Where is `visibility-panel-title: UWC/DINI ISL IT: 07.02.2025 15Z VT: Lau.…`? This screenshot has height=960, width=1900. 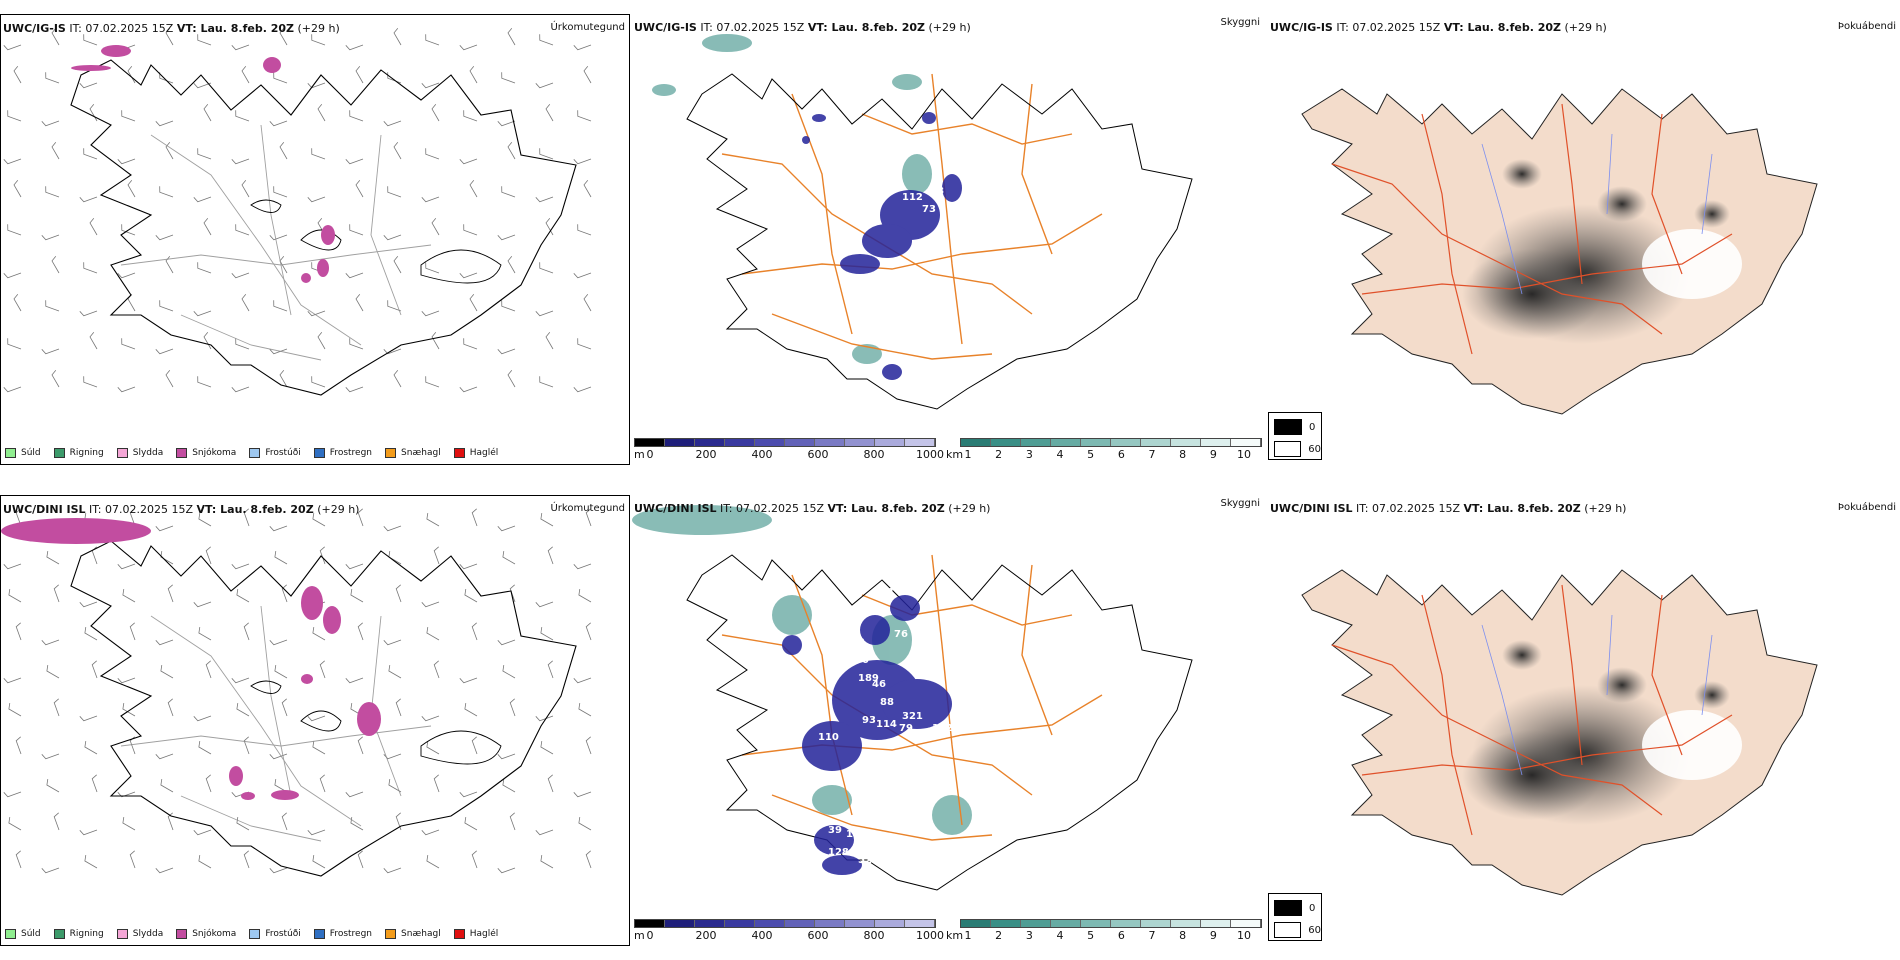
visibility-panel-title: UWC/DINI ISL IT: 07.02.2025 15Z VT: Lau.… is located at coordinates (812, 508).